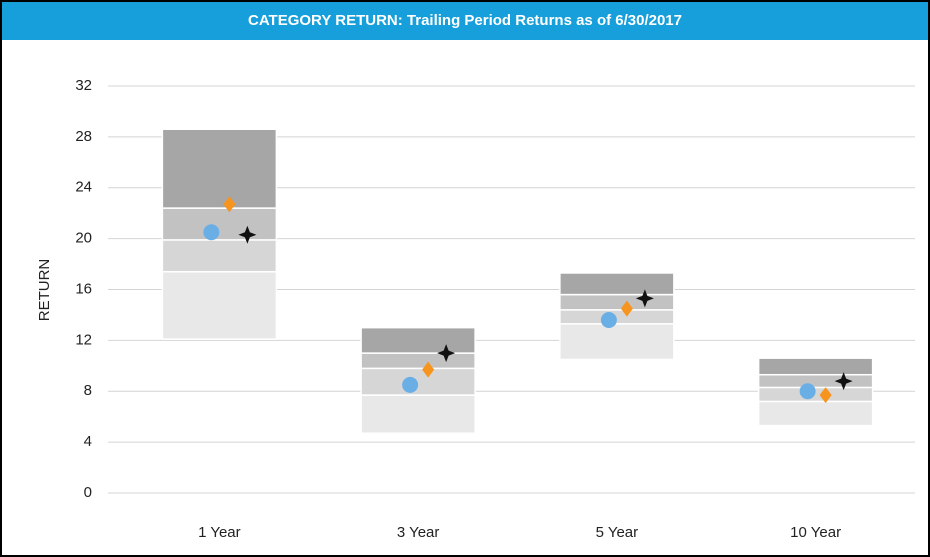 The image size is (930, 557). I want to click on y-tick-label: 24, so click(83, 187).